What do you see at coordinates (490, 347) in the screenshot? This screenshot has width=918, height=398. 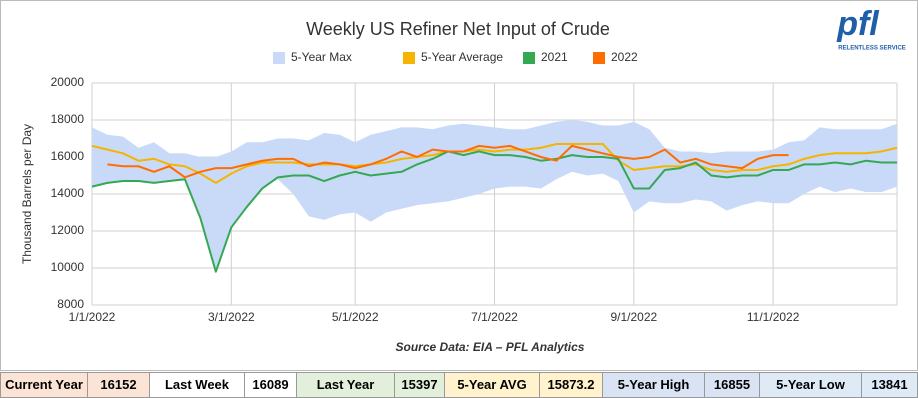 I see `source-note: Source Data: EIA – PFL Analytics` at bounding box center [490, 347].